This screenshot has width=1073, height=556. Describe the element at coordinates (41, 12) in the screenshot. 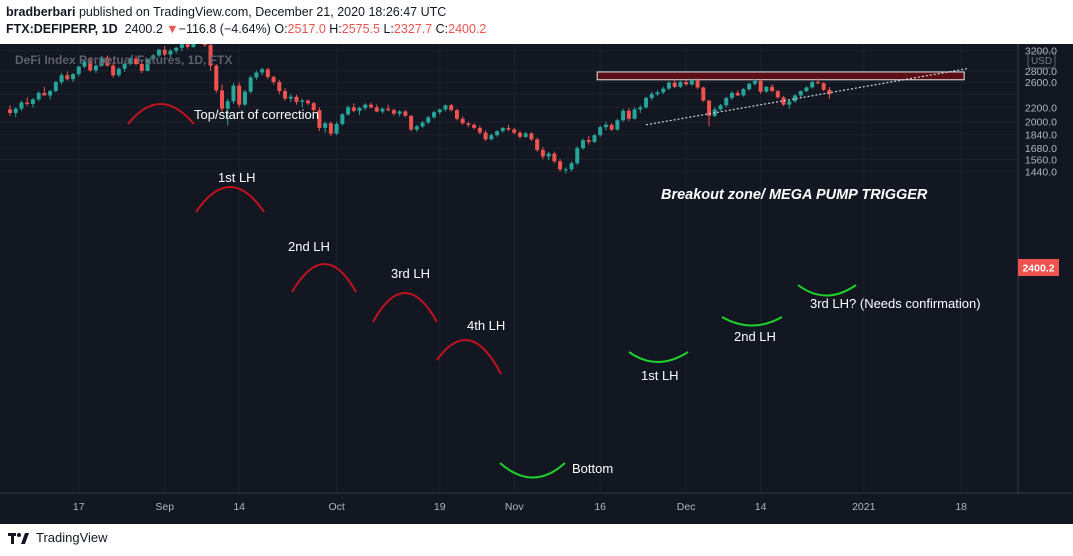

I see `author-name: bradberbari` at that location.